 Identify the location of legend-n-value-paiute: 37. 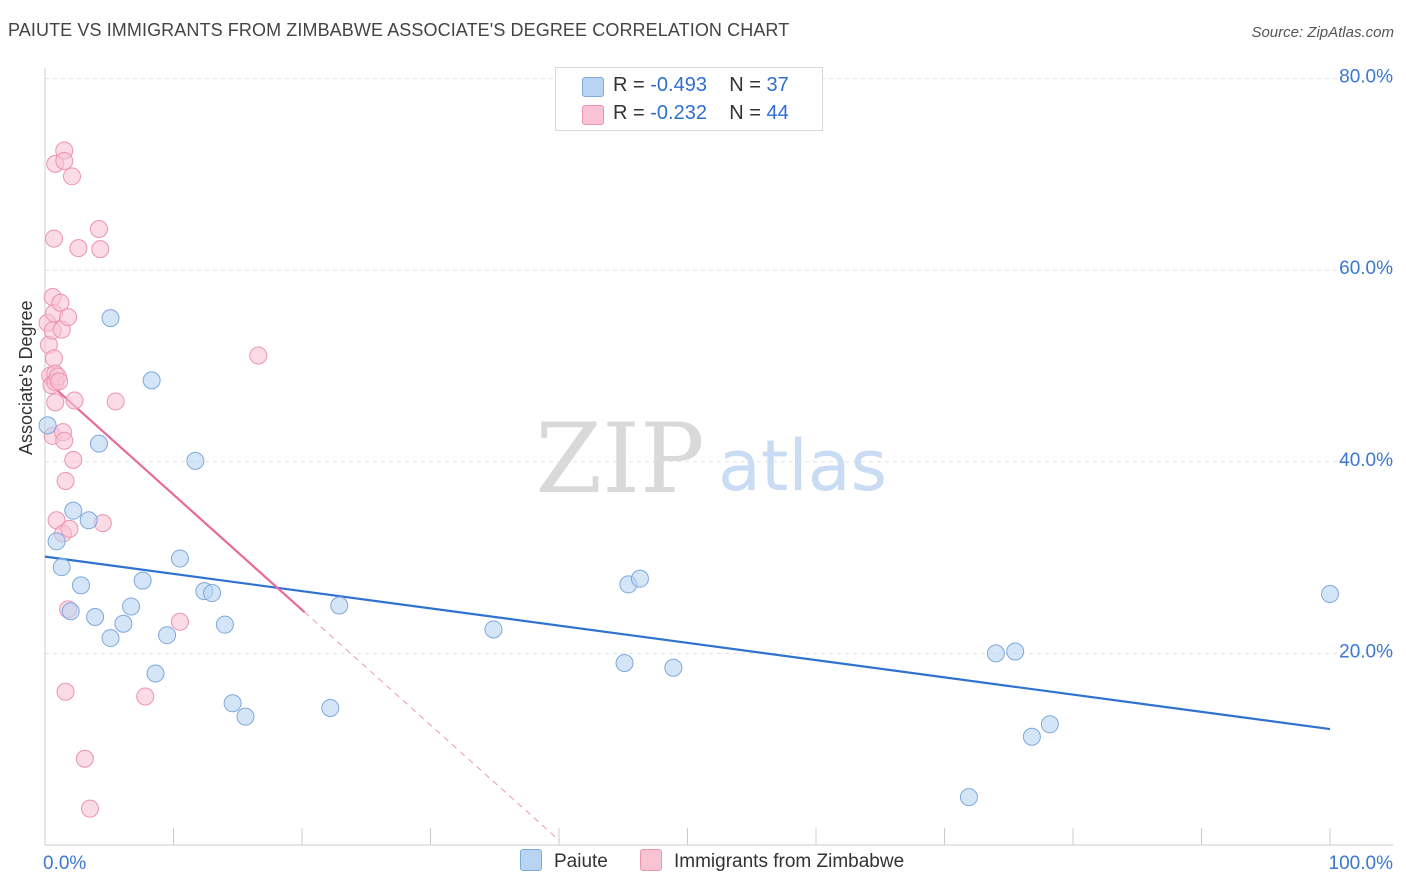
(777, 85).